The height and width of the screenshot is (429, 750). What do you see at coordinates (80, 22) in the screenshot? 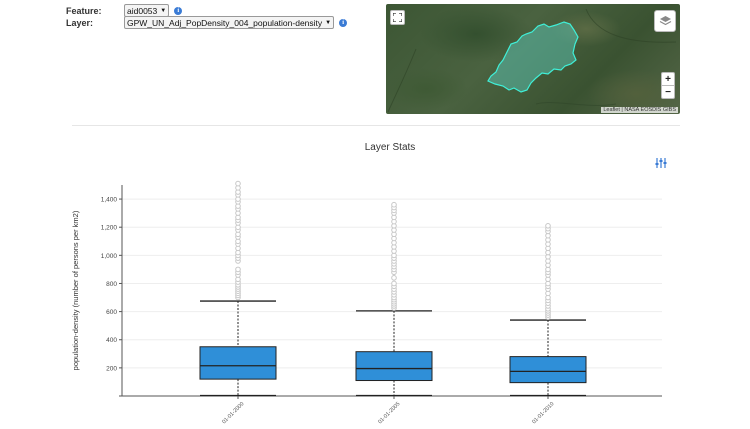
I see `layer-label: Layer:` at bounding box center [80, 22].